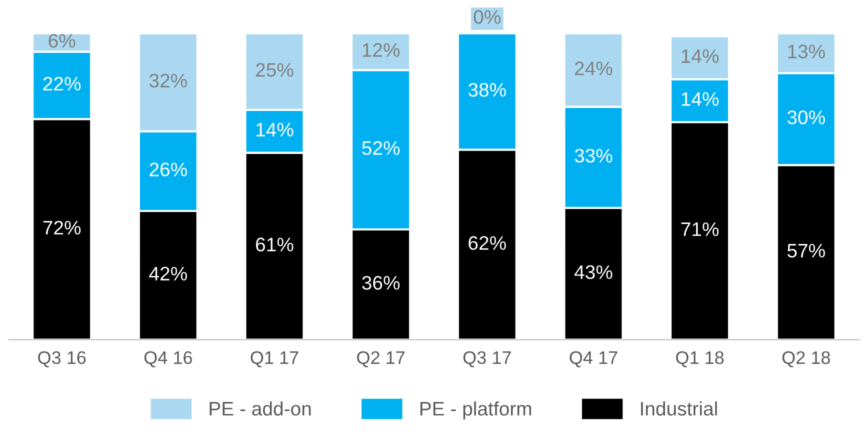  I want to click on x-tick-label: Q4 16, so click(168, 359).